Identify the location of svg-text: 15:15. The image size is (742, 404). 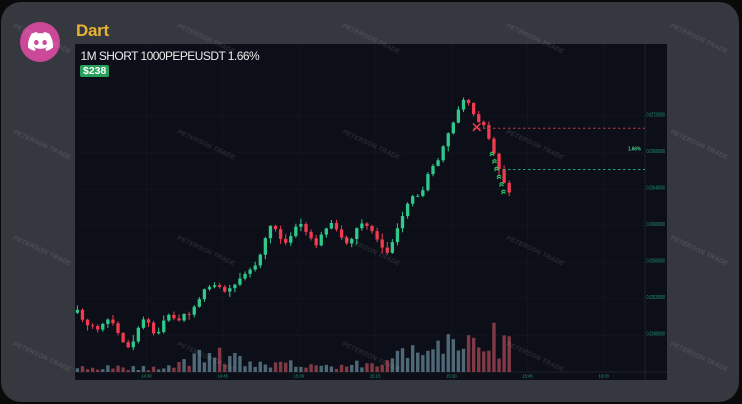
(375, 377).